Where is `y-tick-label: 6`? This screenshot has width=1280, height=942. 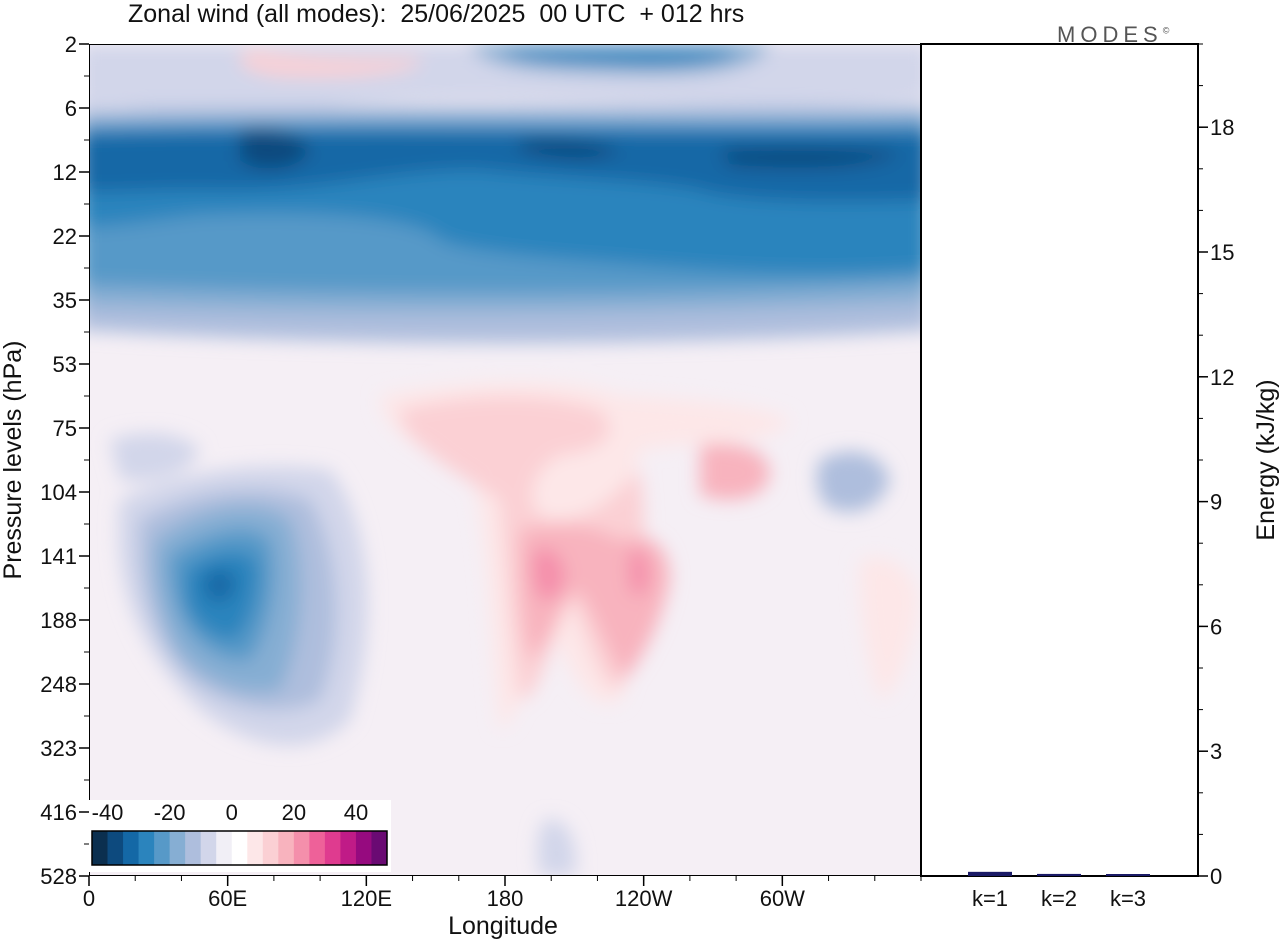 y-tick-label: 6 is located at coordinates (71, 108).